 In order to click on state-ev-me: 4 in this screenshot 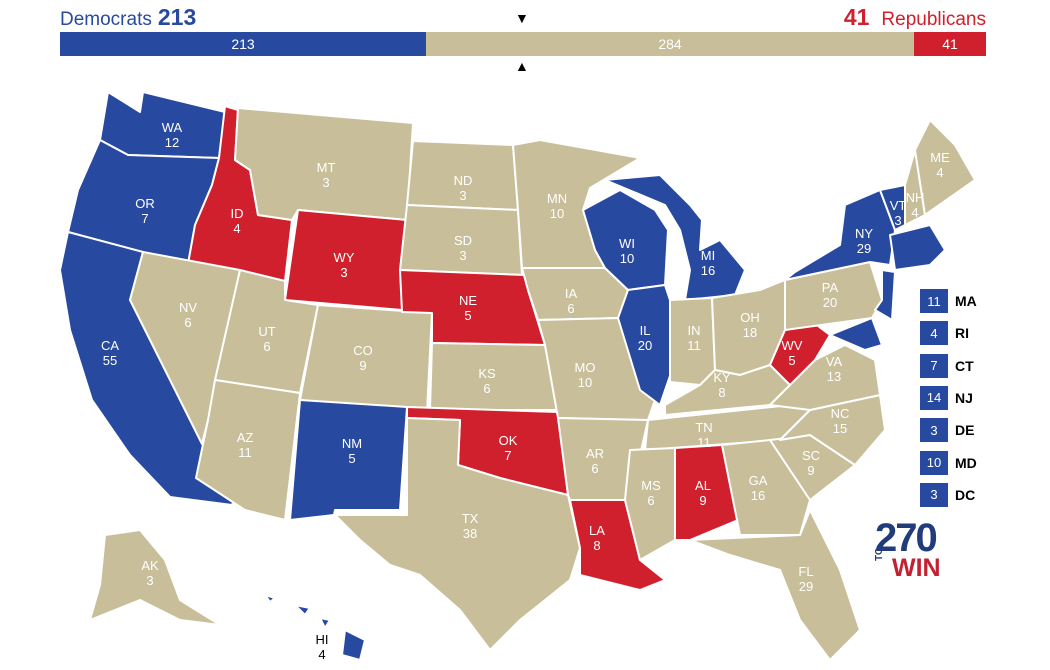, I will do `click(939, 172)`.